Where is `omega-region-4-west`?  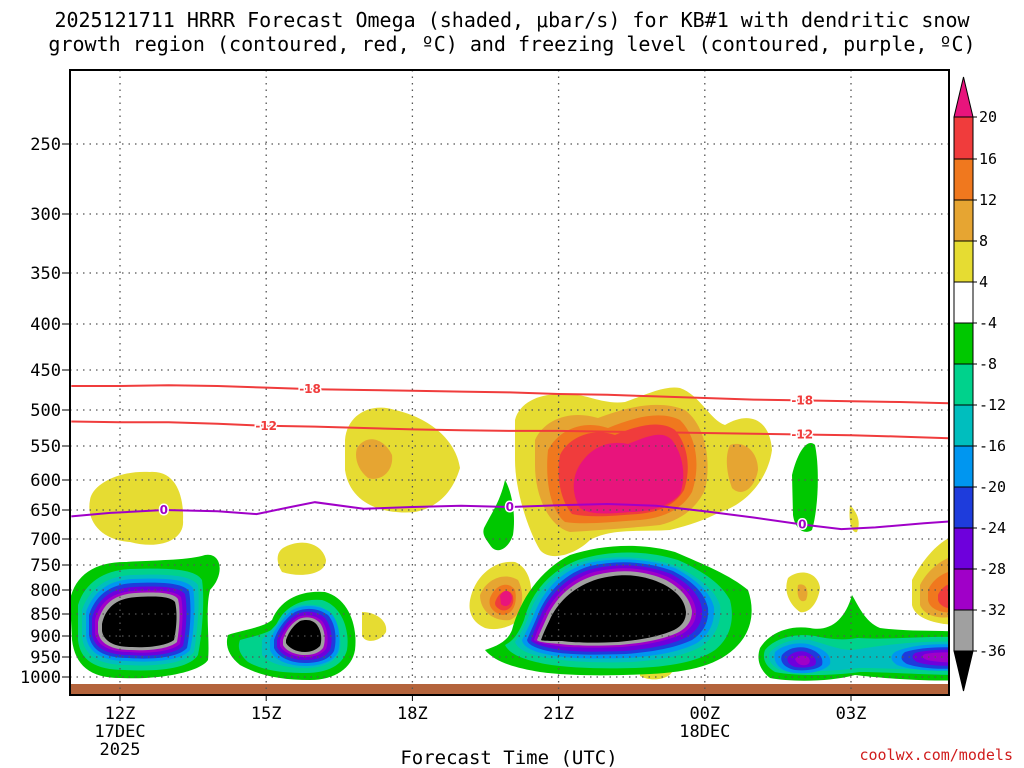
omega-region-4-west is located at coordinates (136, 508).